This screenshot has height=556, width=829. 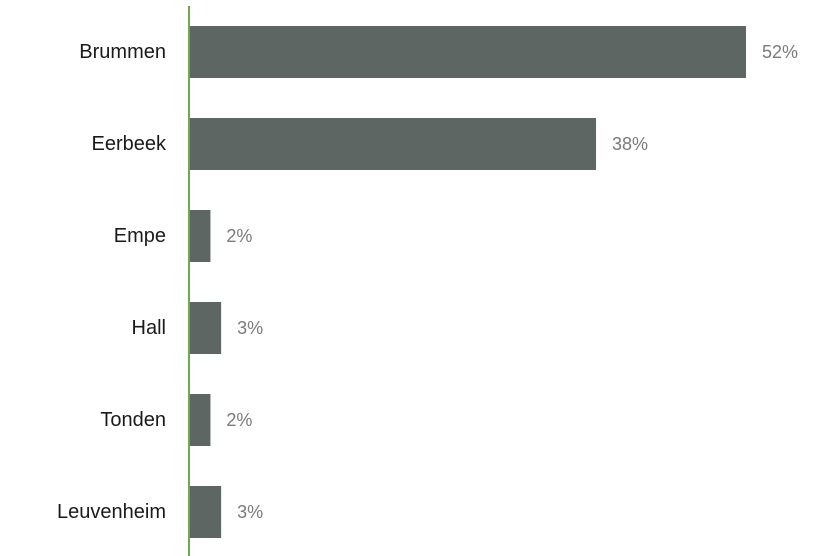 What do you see at coordinates (780, 52) in the screenshot?
I see `value-label: 52%` at bounding box center [780, 52].